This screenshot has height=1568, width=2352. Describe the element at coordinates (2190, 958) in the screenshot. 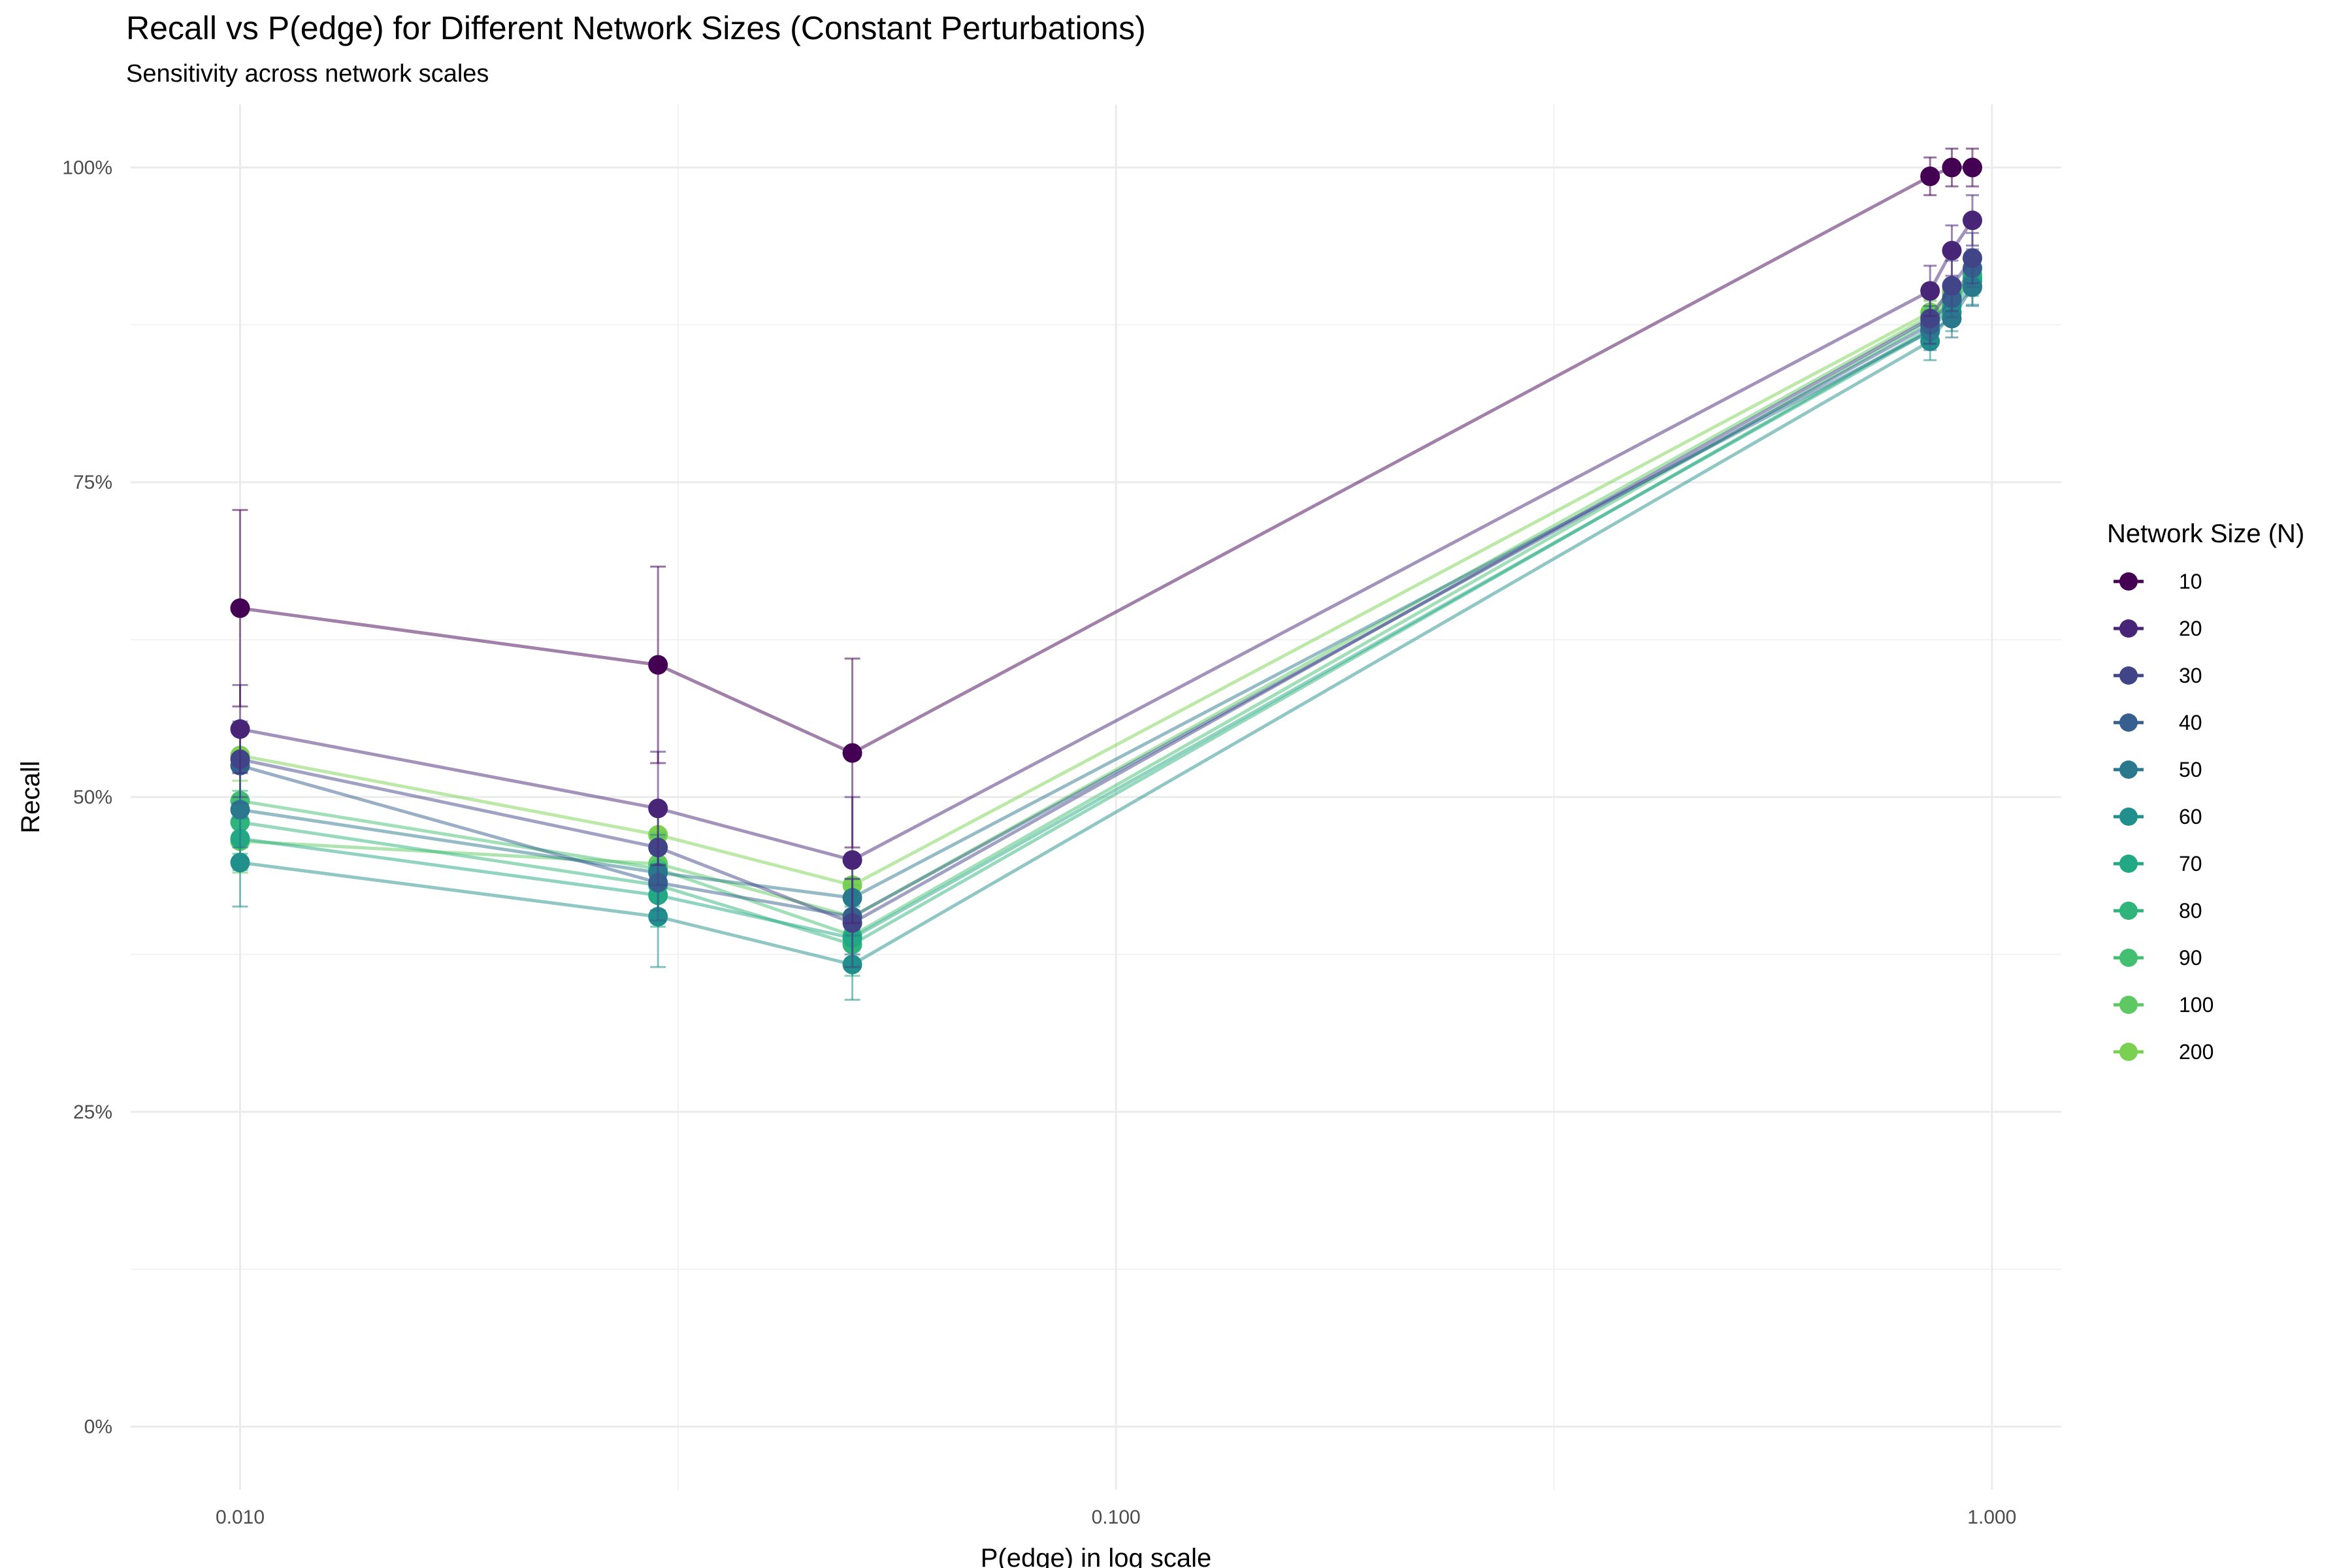

I see `legend-label: 90` at that location.